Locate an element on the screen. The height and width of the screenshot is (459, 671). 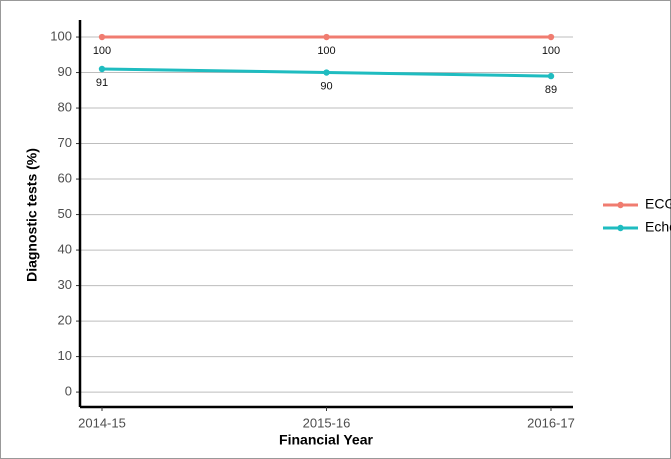
y-tick-label: 50 is located at coordinates (65, 213).